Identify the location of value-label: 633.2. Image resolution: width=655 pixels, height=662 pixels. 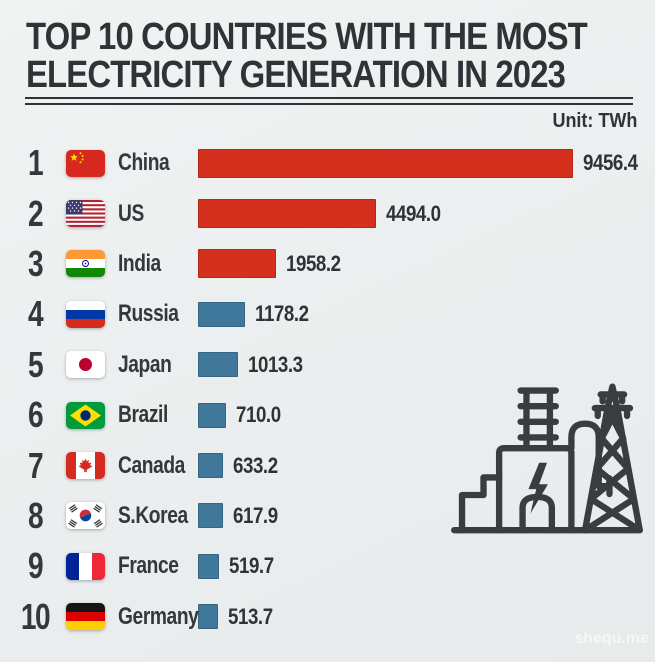
(255, 465).